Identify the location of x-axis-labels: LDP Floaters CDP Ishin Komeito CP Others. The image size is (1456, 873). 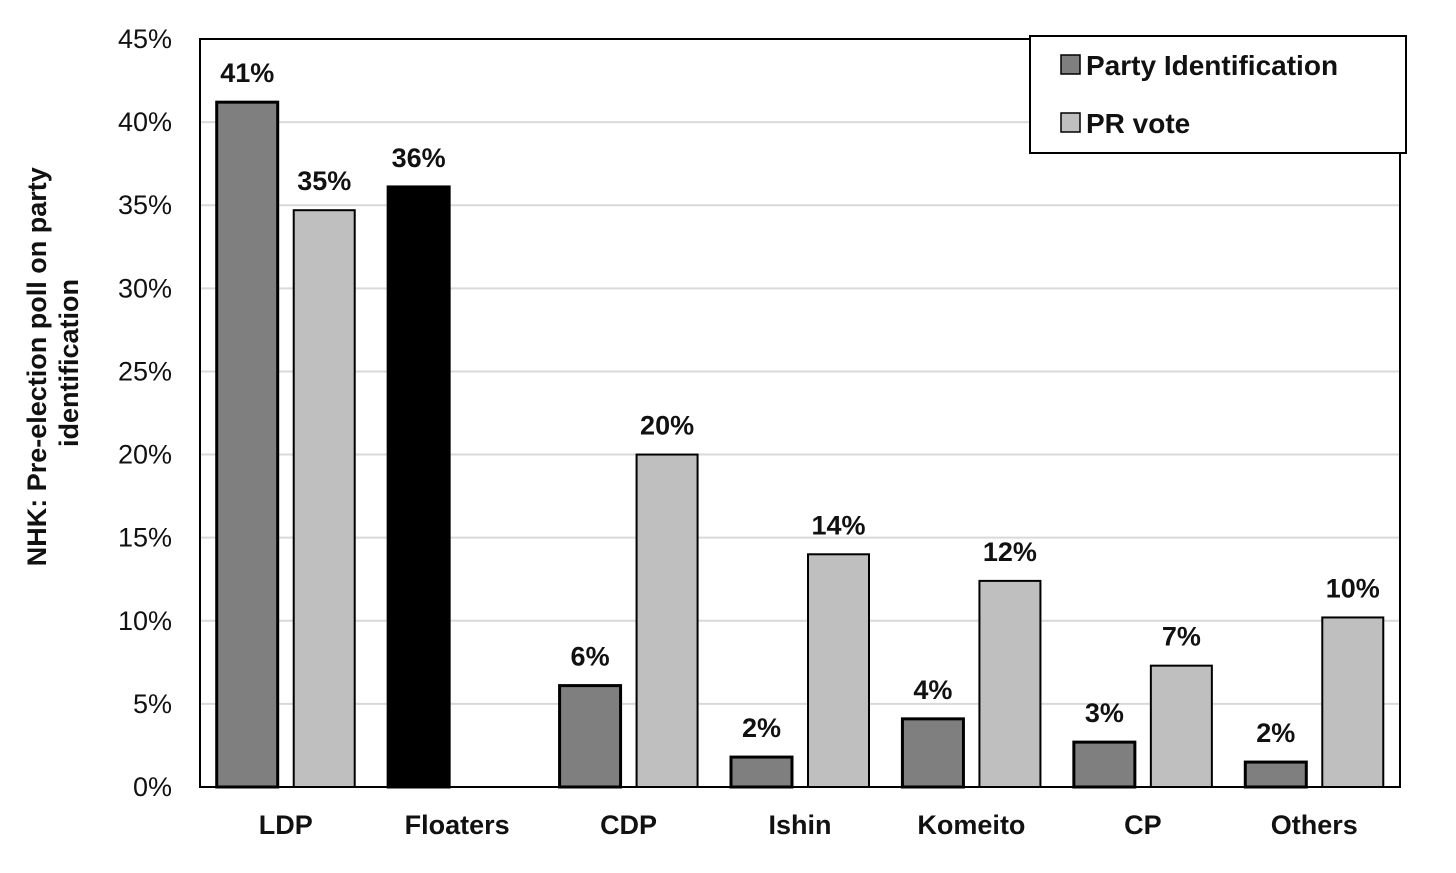
(808, 825).